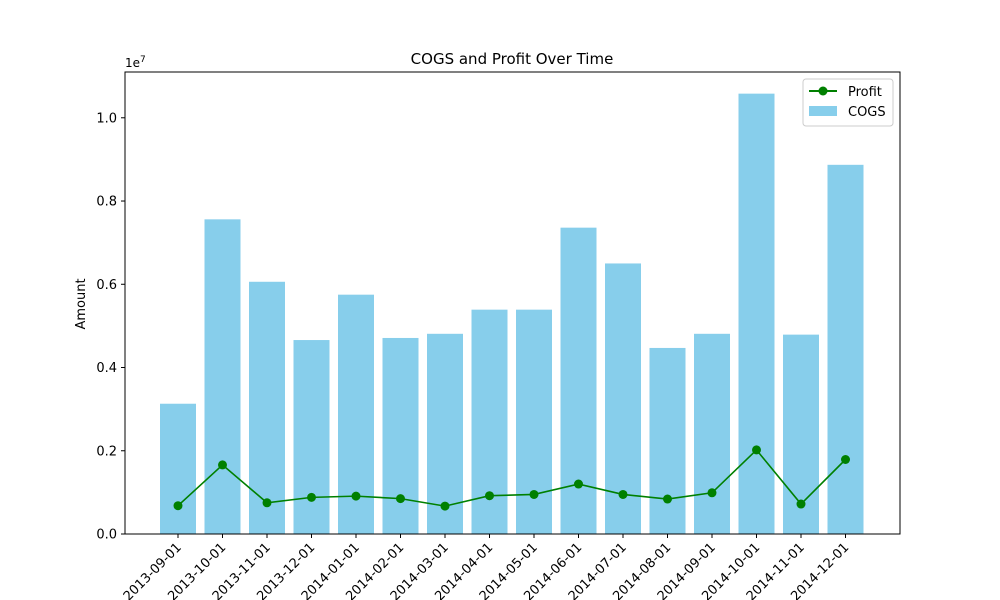 The width and height of the screenshot is (1000, 600). Describe the element at coordinates (135, 62) in the screenshot. I see `y-offset-label: 1e7` at that location.